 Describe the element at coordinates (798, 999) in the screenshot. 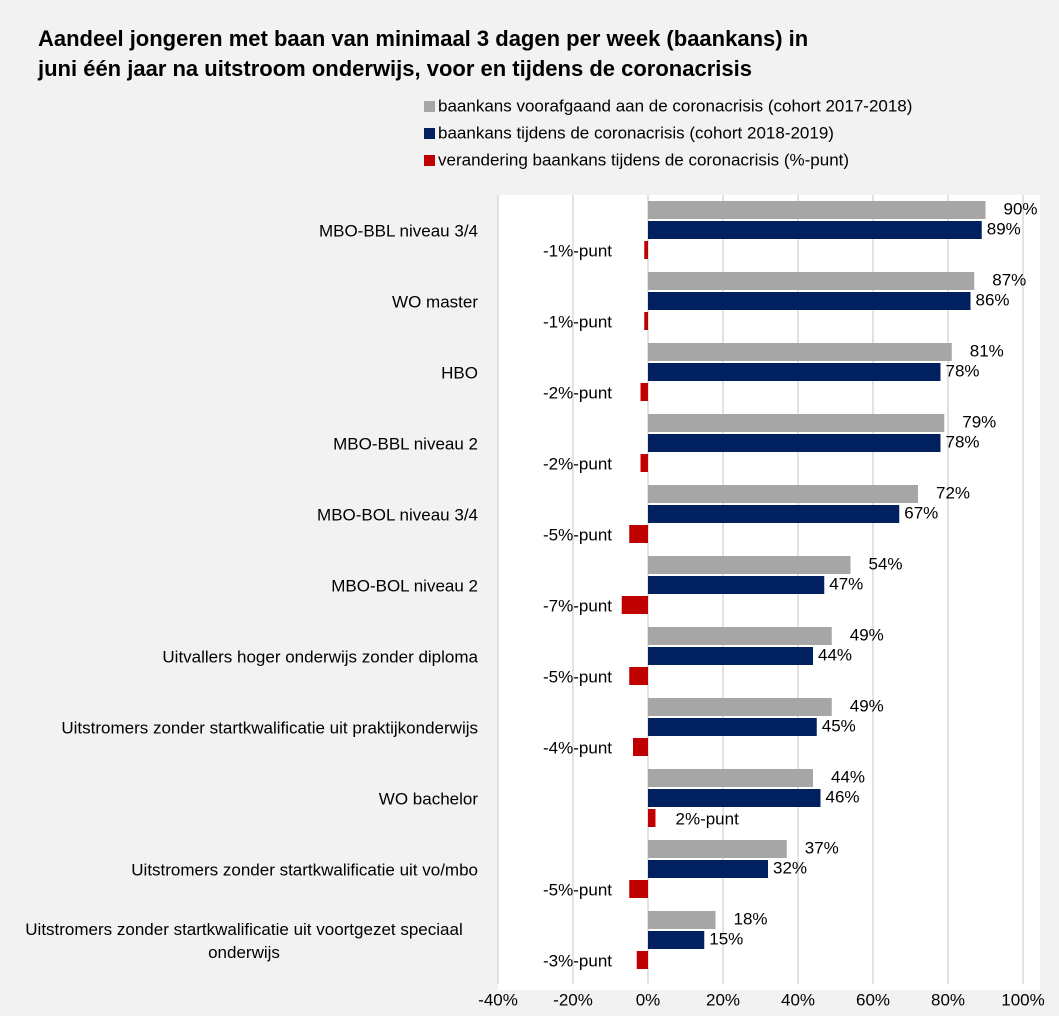

I see `x-tick-label: 40%` at that location.